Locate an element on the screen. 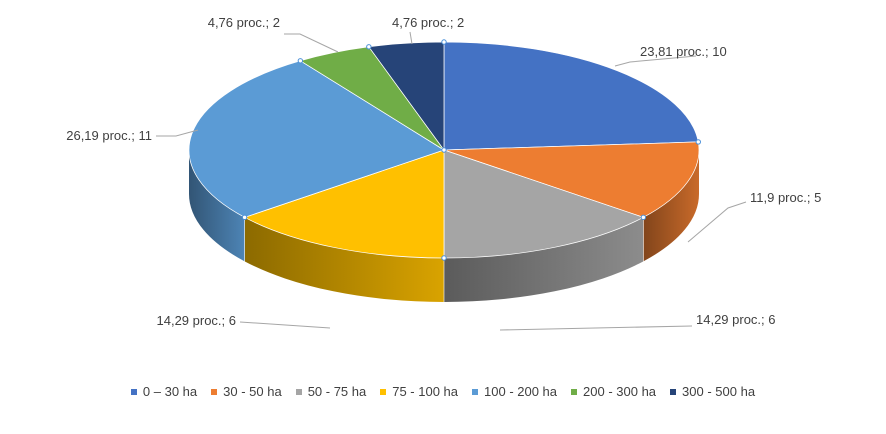 The height and width of the screenshot is (434, 886). legend-item: 300 - 500 ha is located at coordinates (712, 391).